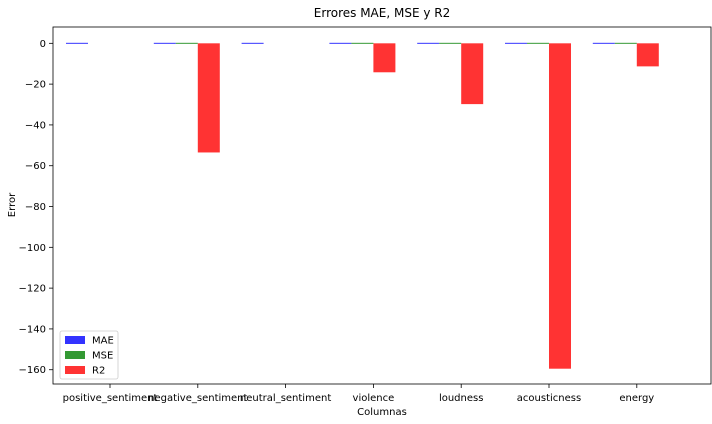  What do you see at coordinates (560, 206) in the screenshot?
I see `bar-r2-acousticness` at bounding box center [560, 206].